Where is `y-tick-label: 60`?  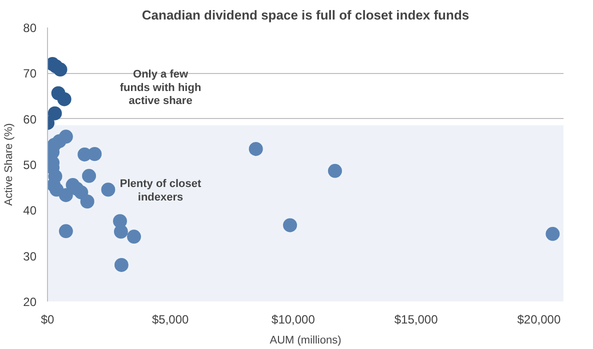
y-tick-label: 60 is located at coordinates (30, 119).